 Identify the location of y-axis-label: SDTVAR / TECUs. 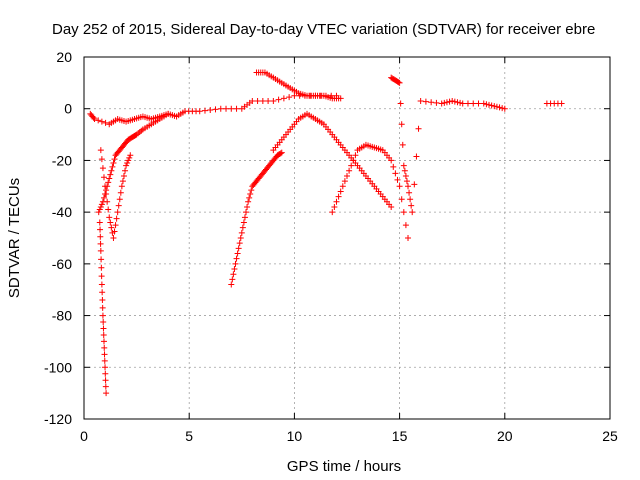
(14, 238).